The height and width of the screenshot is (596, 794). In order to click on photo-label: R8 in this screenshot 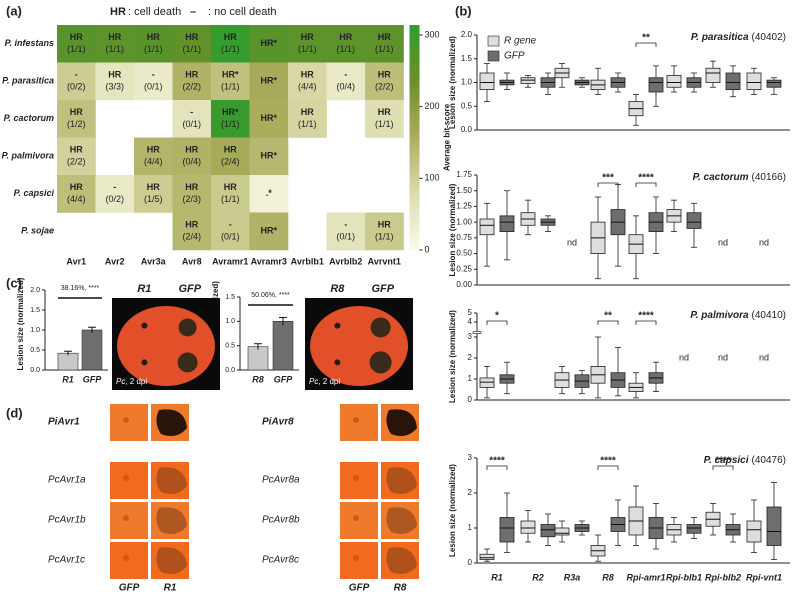, I will do `click(337, 289)`.